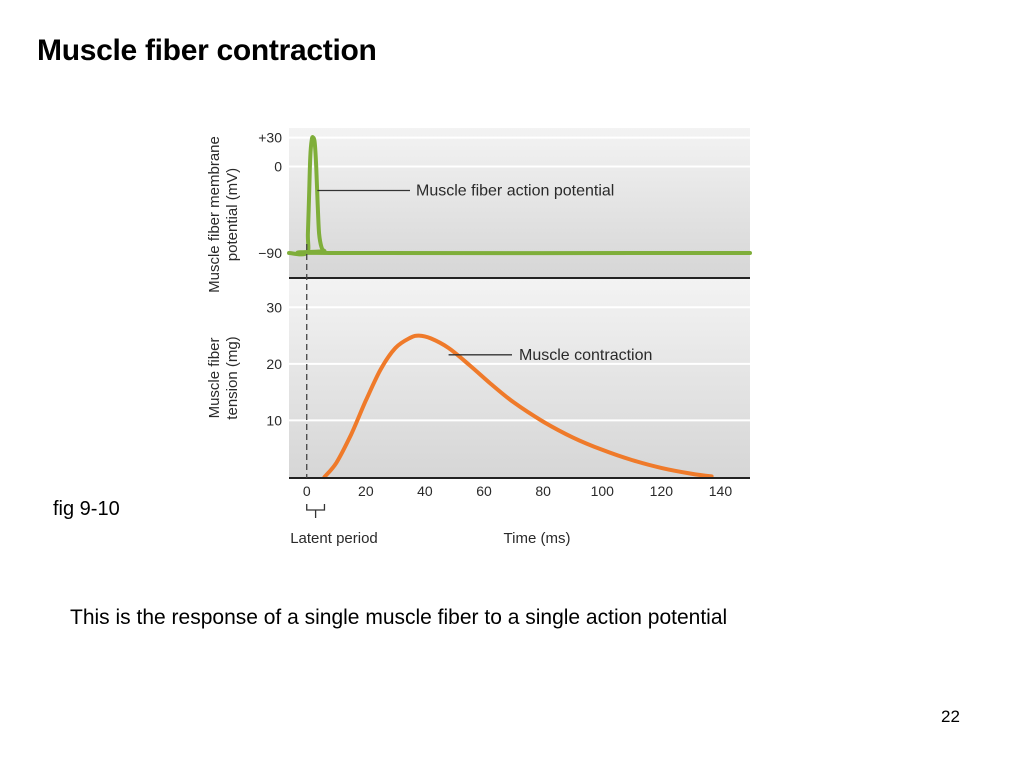 The image size is (1024, 768). I want to click on panel-2-ytick-label: 10, so click(274, 420).